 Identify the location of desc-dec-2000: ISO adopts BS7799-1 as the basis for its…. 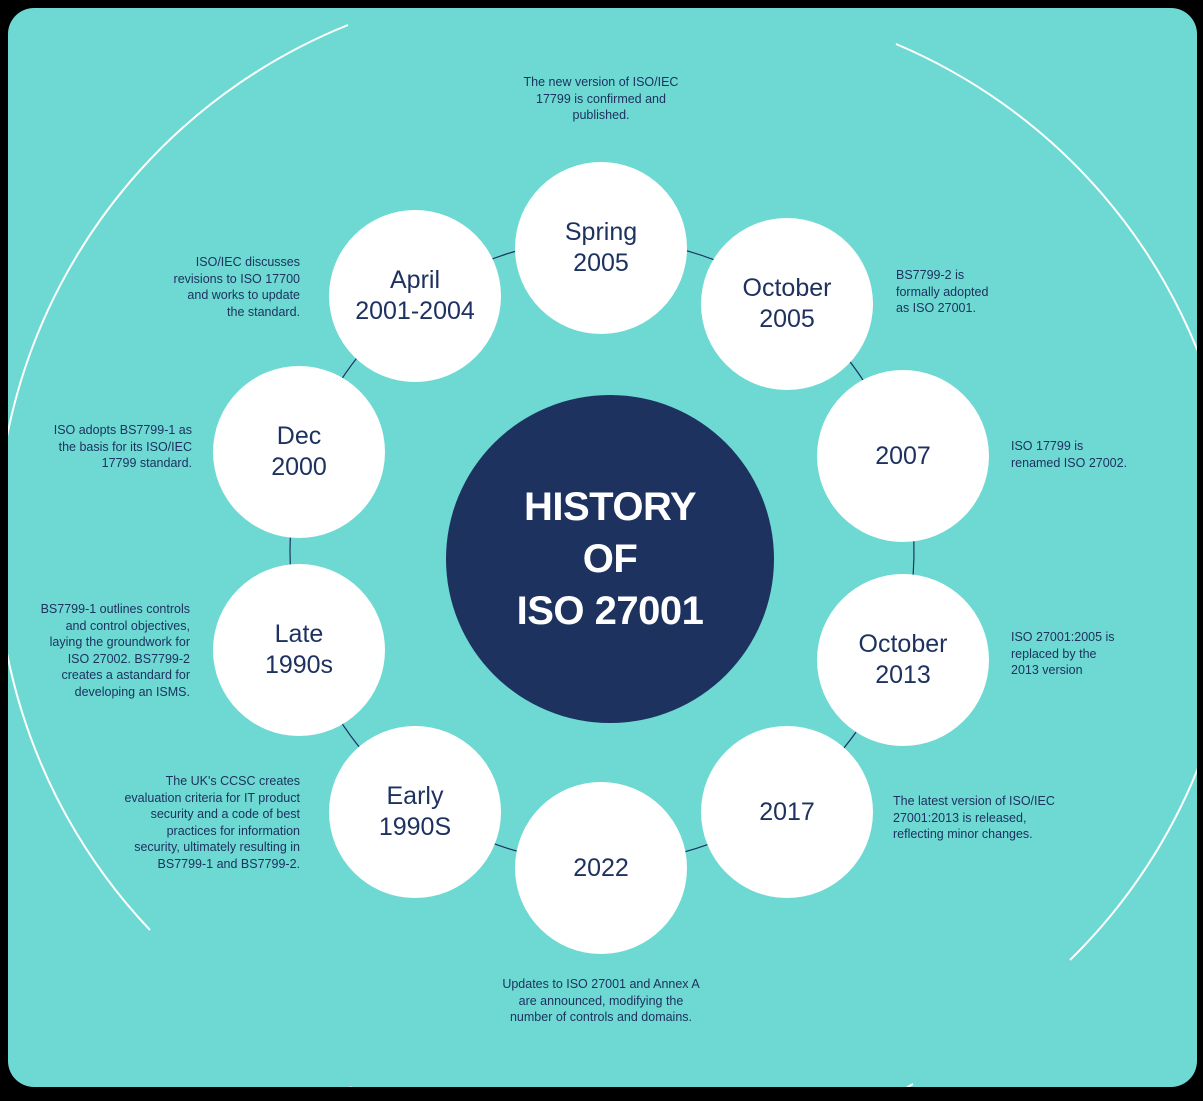
(122, 446).